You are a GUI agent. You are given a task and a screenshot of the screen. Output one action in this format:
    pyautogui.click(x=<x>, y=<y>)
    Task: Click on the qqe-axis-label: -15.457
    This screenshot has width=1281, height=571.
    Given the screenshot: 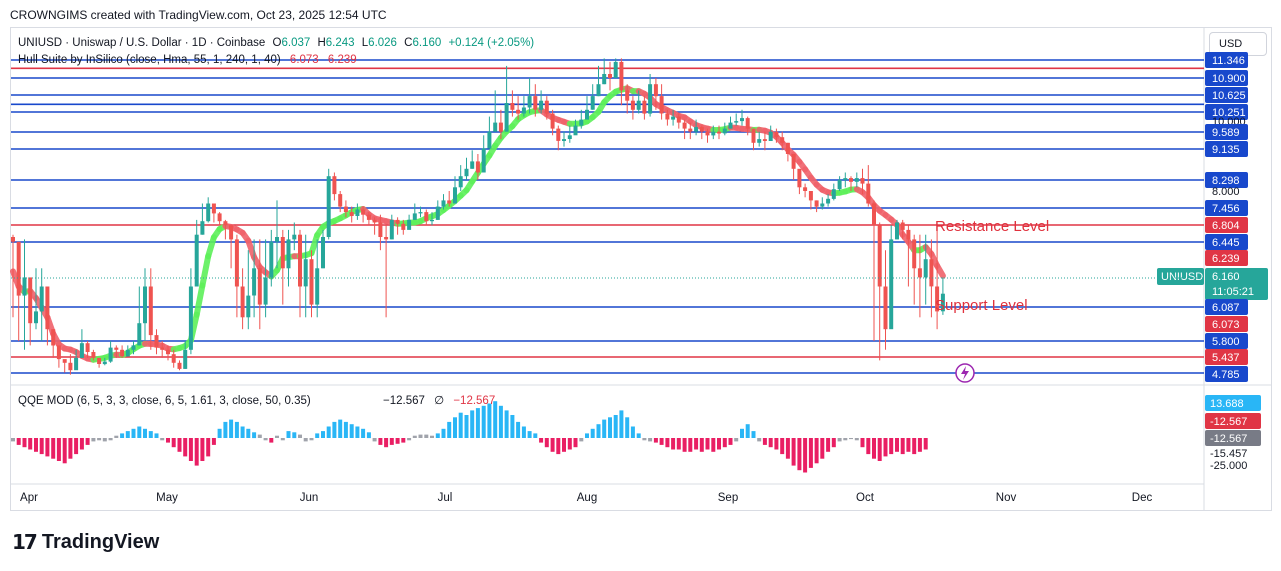 What is the action you would take?
    pyautogui.click(x=1228, y=454)
    